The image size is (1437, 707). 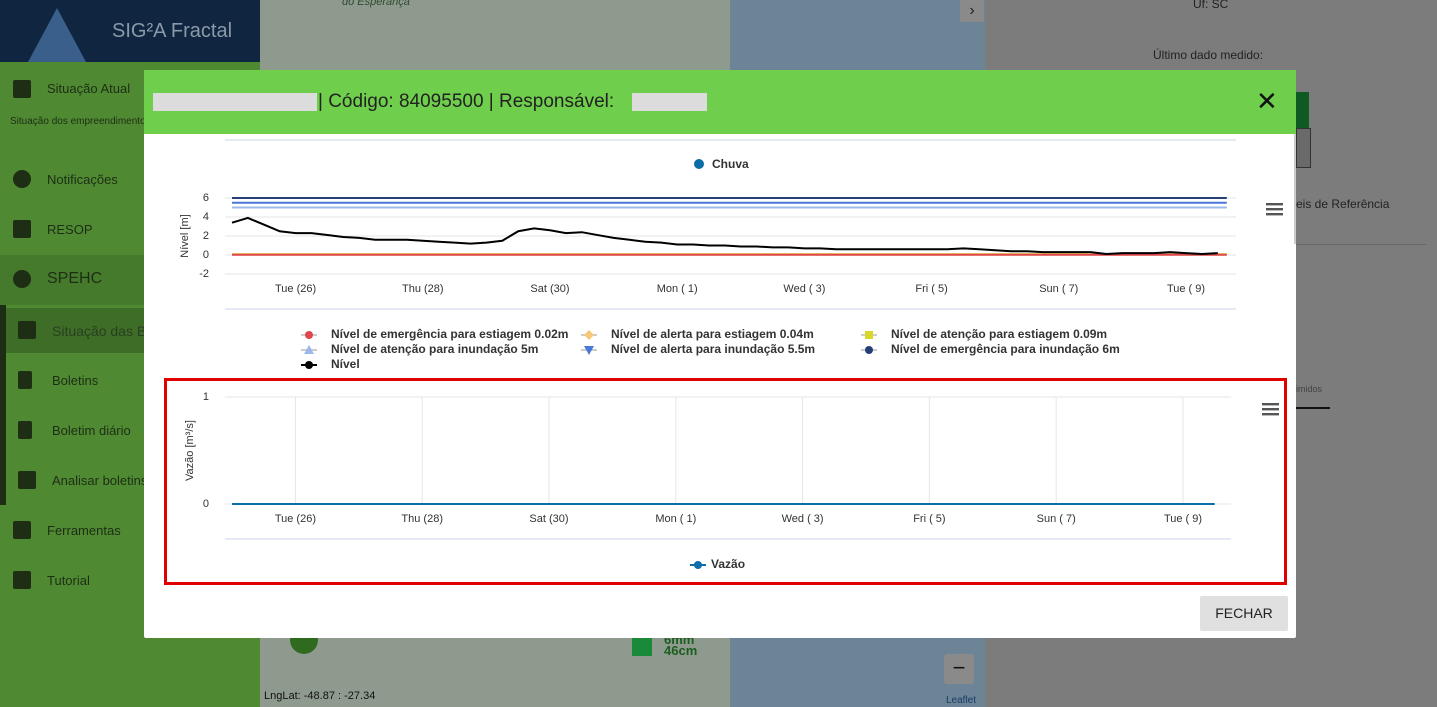 What do you see at coordinates (1343, 204) in the screenshot?
I see `ref-label: eis de Referência` at bounding box center [1343, 204].